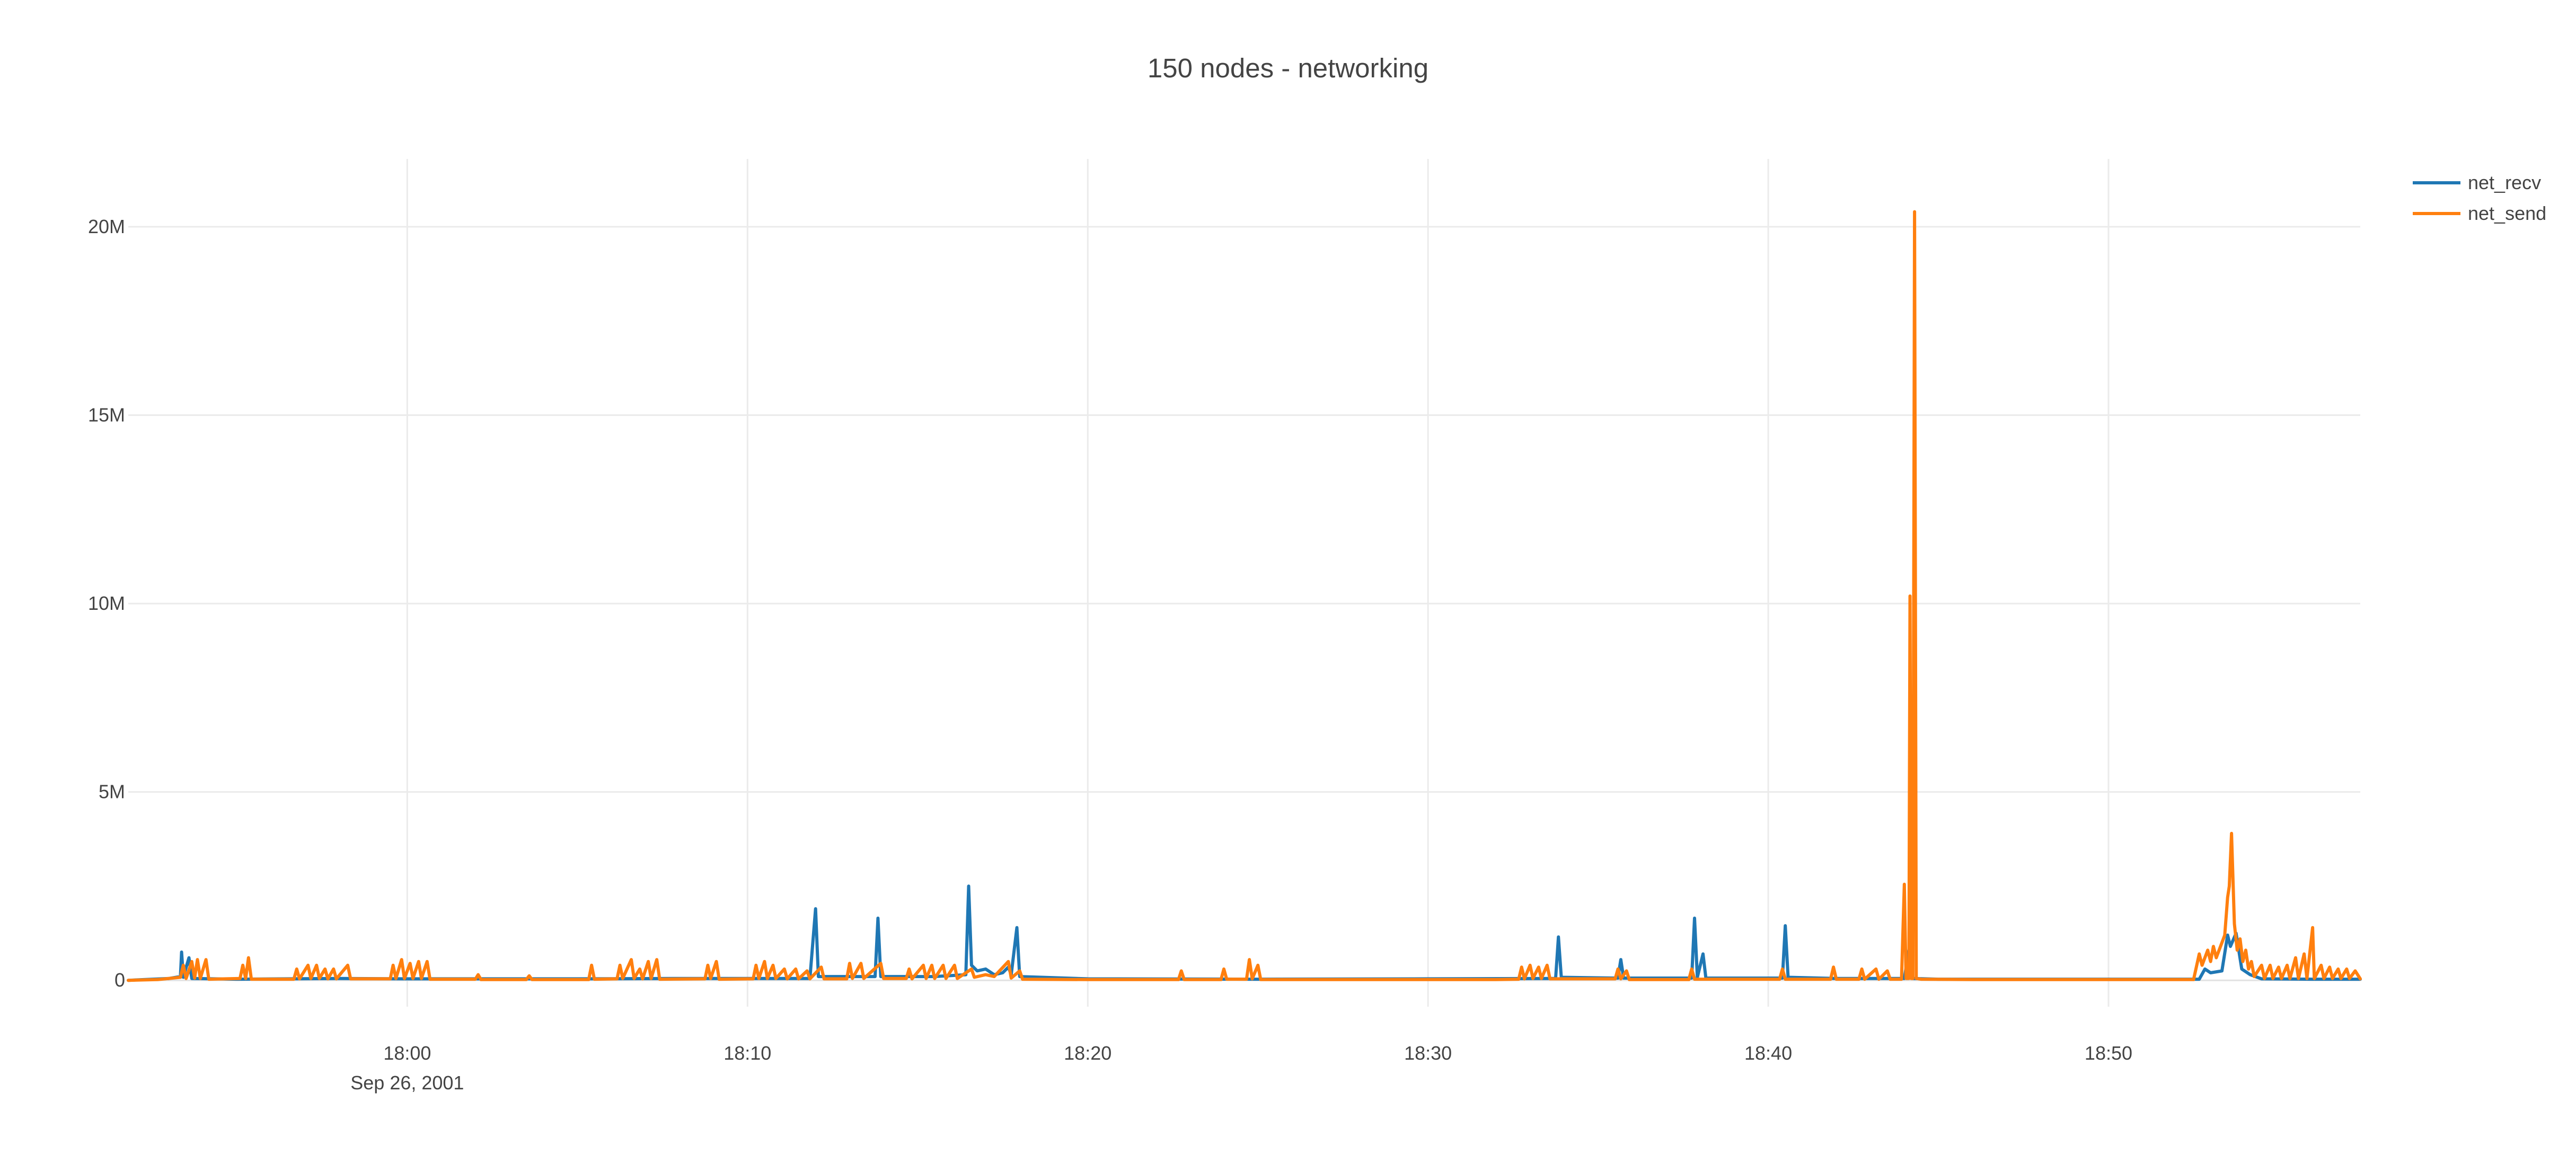 The image size is (2576, 1154). What do you see at coordinates (1768, 1053) in the screenshot?
I see `x-tick-label: 18:40` at bounding box center [1768, 1053].